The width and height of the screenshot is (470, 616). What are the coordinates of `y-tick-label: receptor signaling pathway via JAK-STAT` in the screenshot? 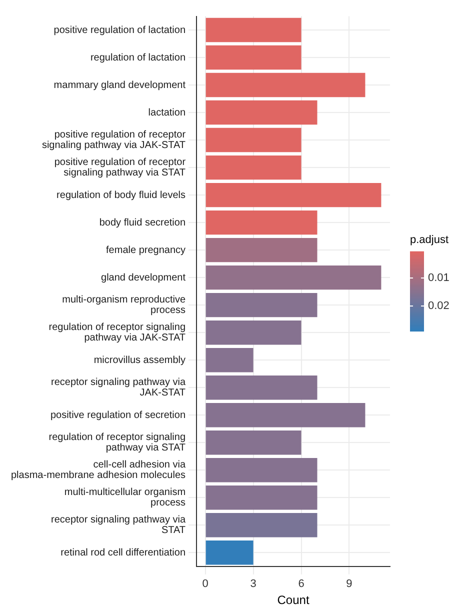 It's located at (118, 388).